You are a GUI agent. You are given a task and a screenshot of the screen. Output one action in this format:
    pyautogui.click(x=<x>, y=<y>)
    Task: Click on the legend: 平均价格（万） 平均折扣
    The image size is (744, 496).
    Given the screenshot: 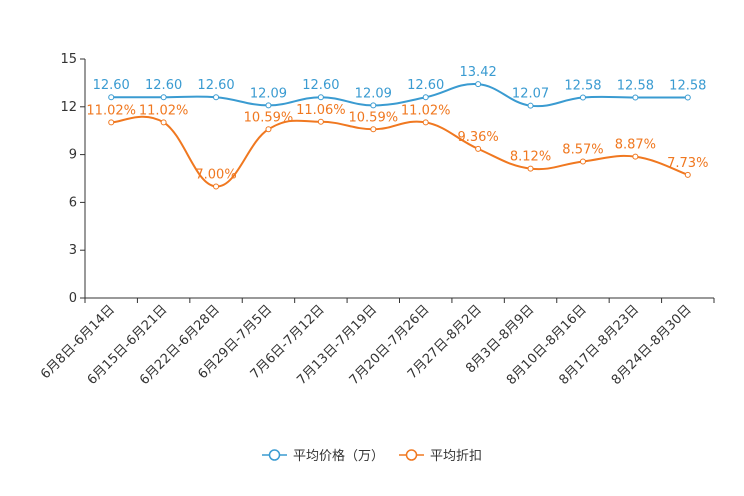 What is the action you would take?
    pyautogui.click(x=372, y=456)
    